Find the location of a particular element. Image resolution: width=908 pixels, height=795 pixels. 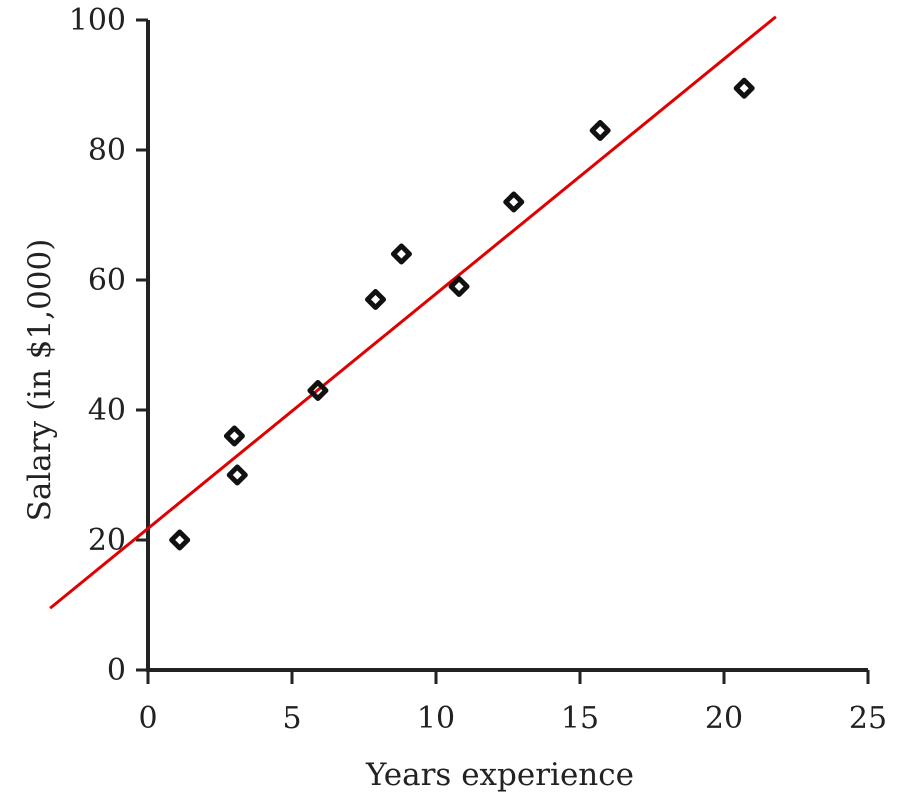

x-tick-label: 0 is located at coordinates (147, 718).